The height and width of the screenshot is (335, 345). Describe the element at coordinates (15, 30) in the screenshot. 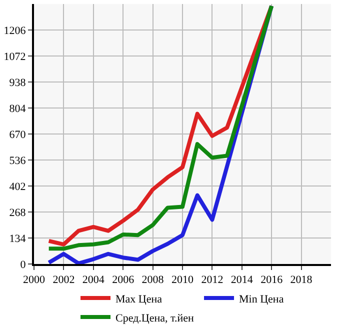

I see `y-tick-label: 1206` at that location.